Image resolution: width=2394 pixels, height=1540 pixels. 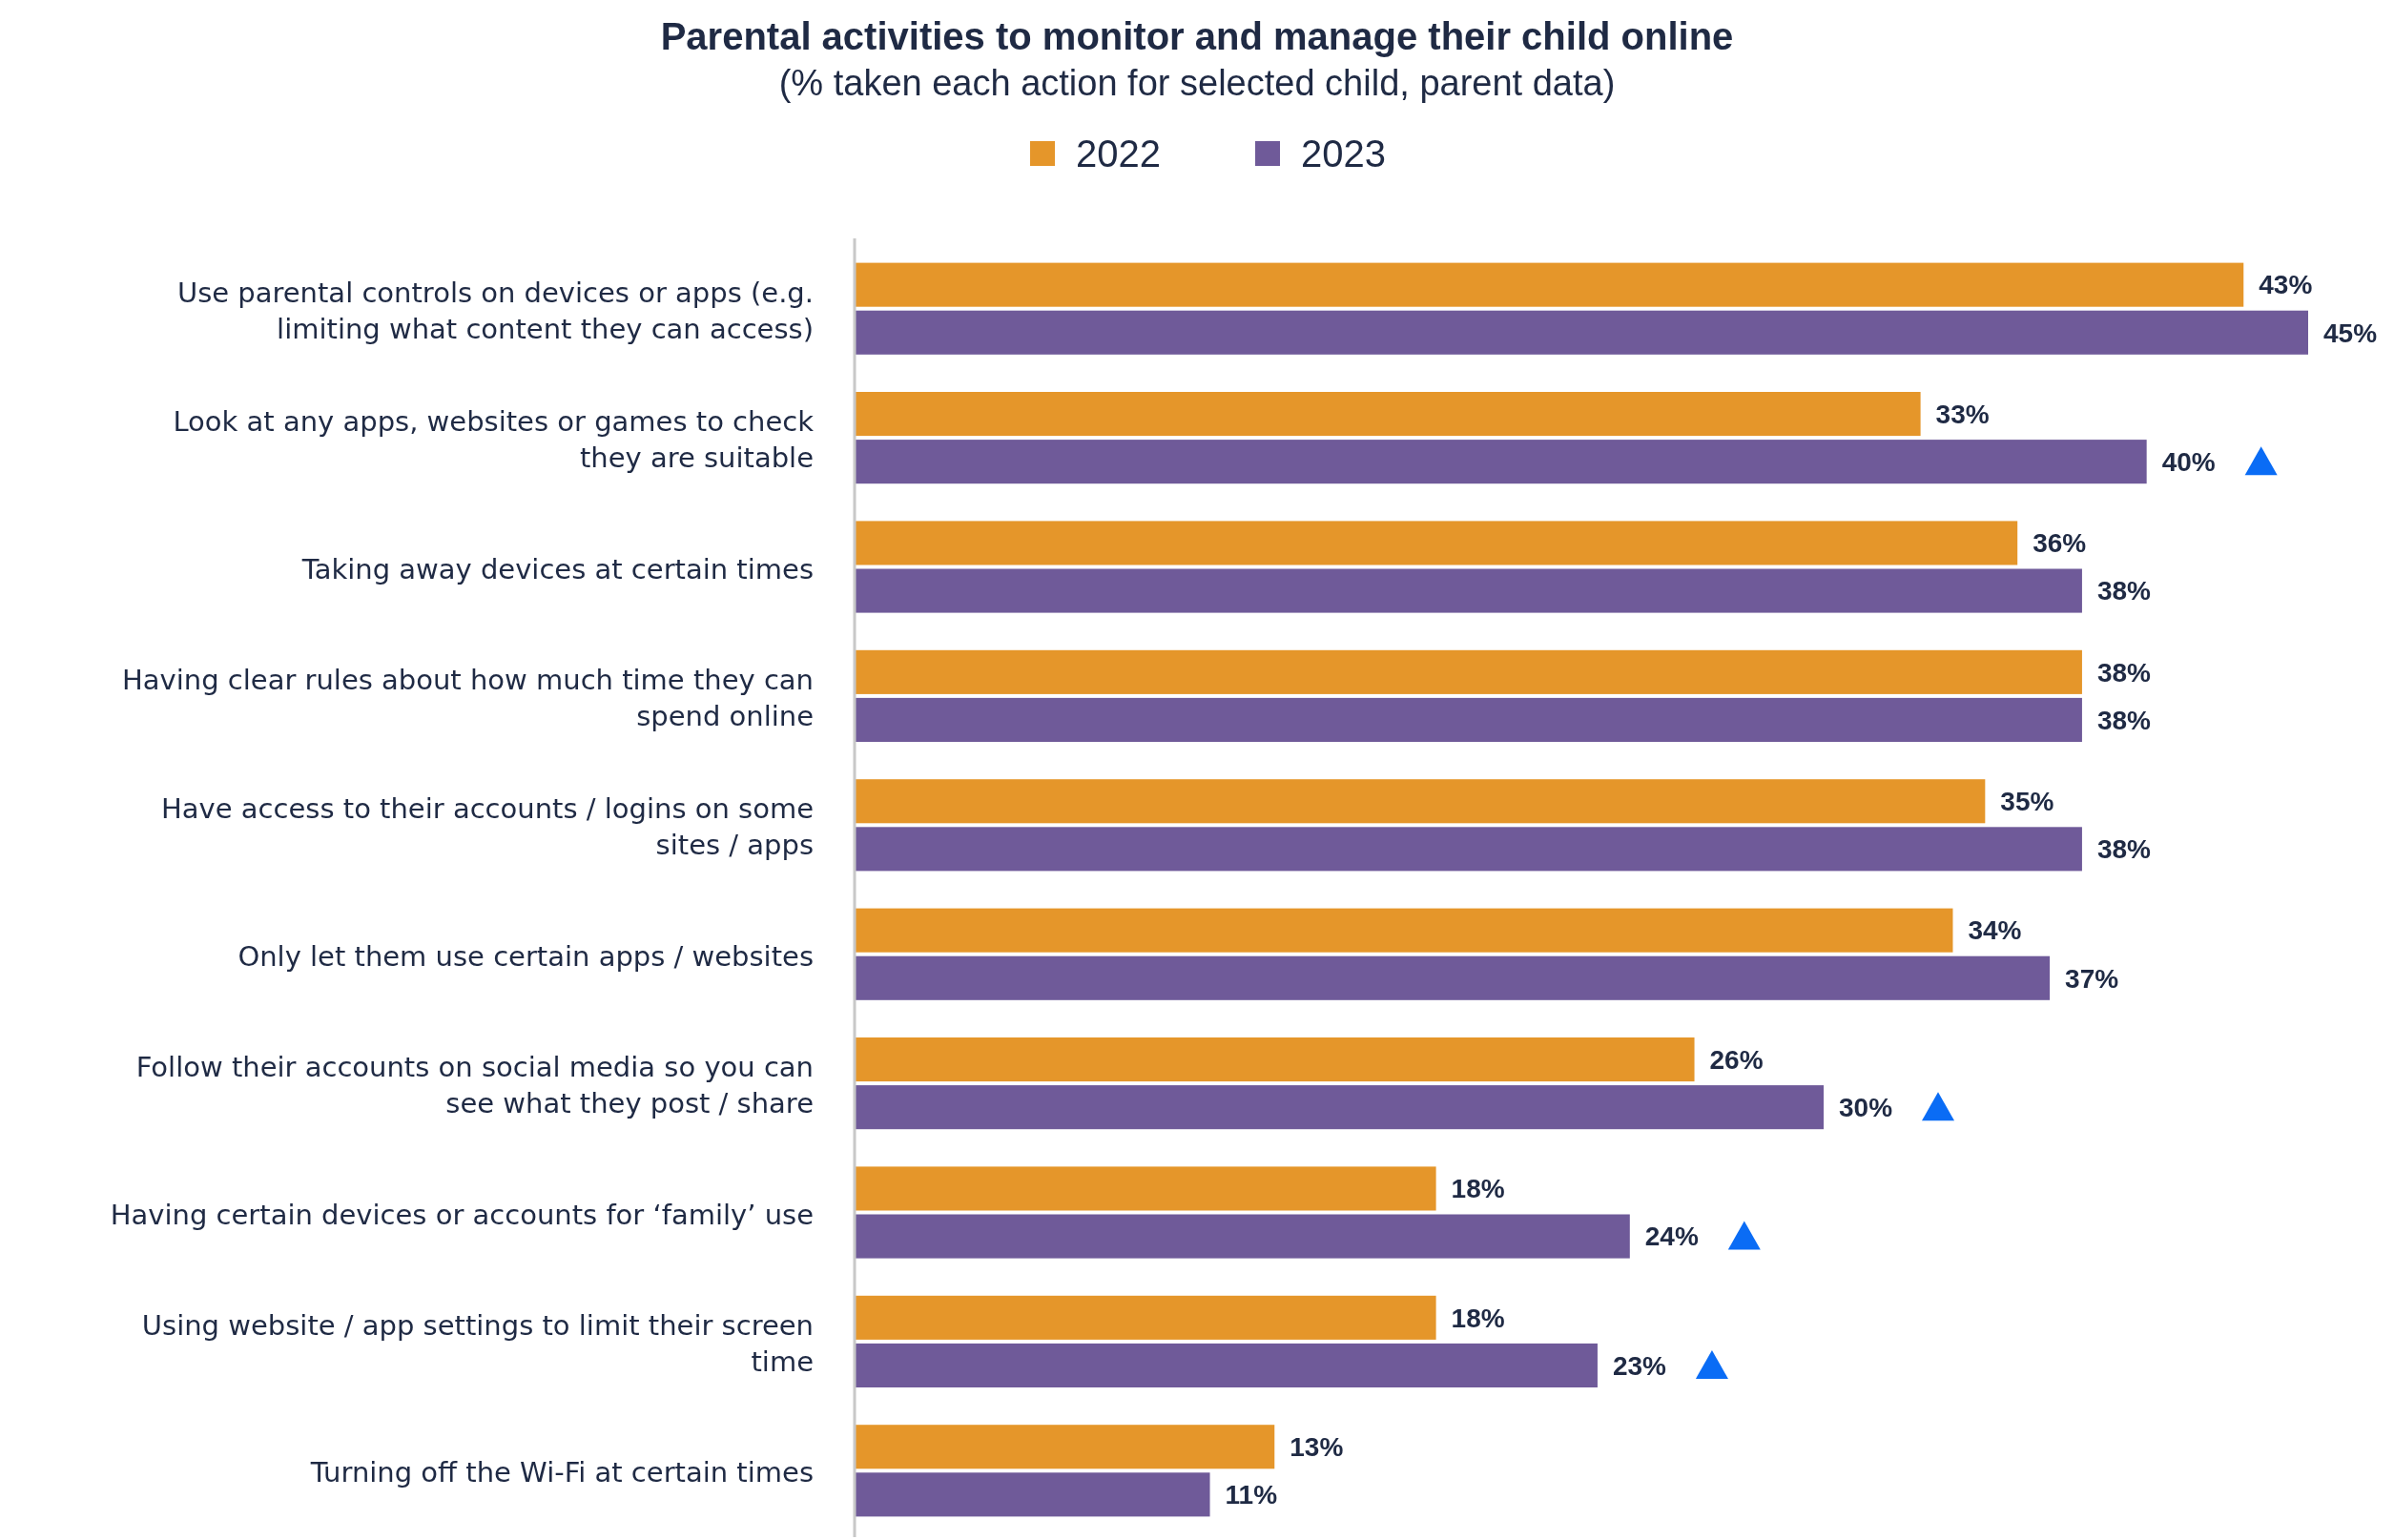 What do you see at coordinates (1197, 83) in the screenshot?
I see `chart-subtitle: (% taken each action for selected child, parent data)` at bounding box center [1197, 83].